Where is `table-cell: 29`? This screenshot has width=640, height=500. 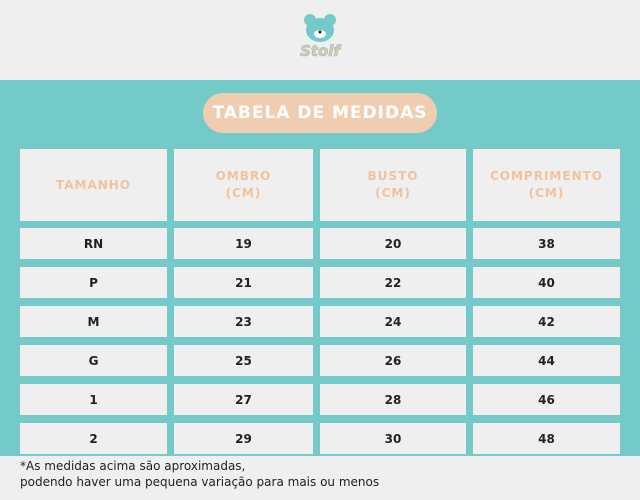 table-cell: 29 is located at coordinates (243, 438).